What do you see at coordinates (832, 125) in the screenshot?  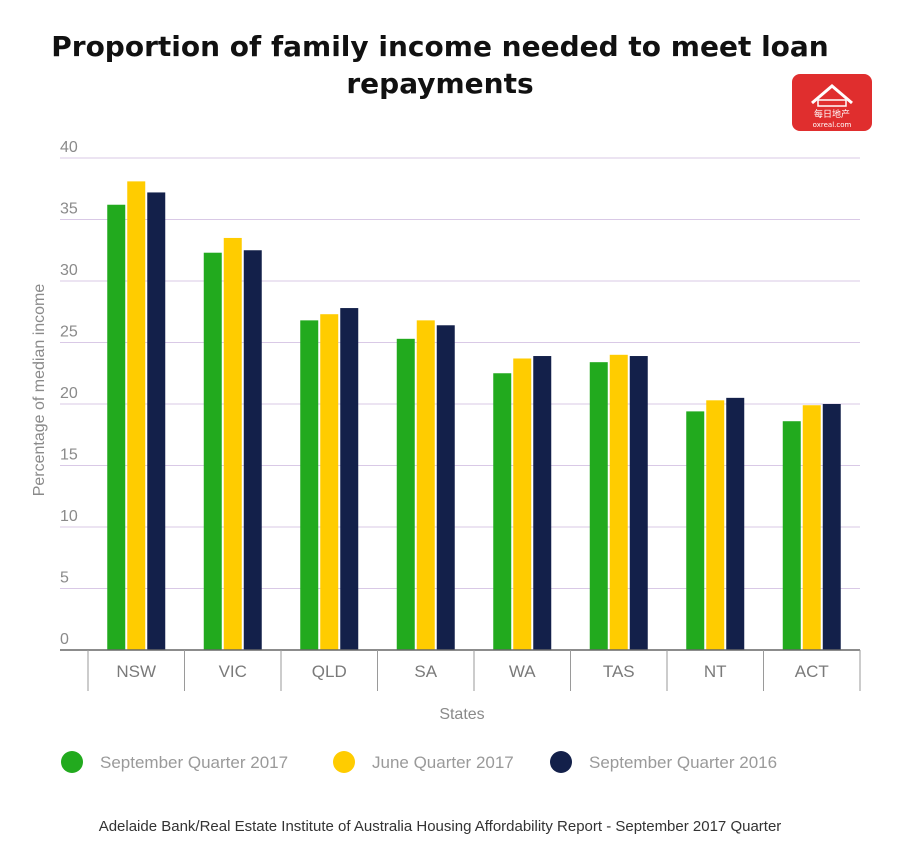 I see `logo-text-url: oxreal.com` at bounding box center [832, 125].